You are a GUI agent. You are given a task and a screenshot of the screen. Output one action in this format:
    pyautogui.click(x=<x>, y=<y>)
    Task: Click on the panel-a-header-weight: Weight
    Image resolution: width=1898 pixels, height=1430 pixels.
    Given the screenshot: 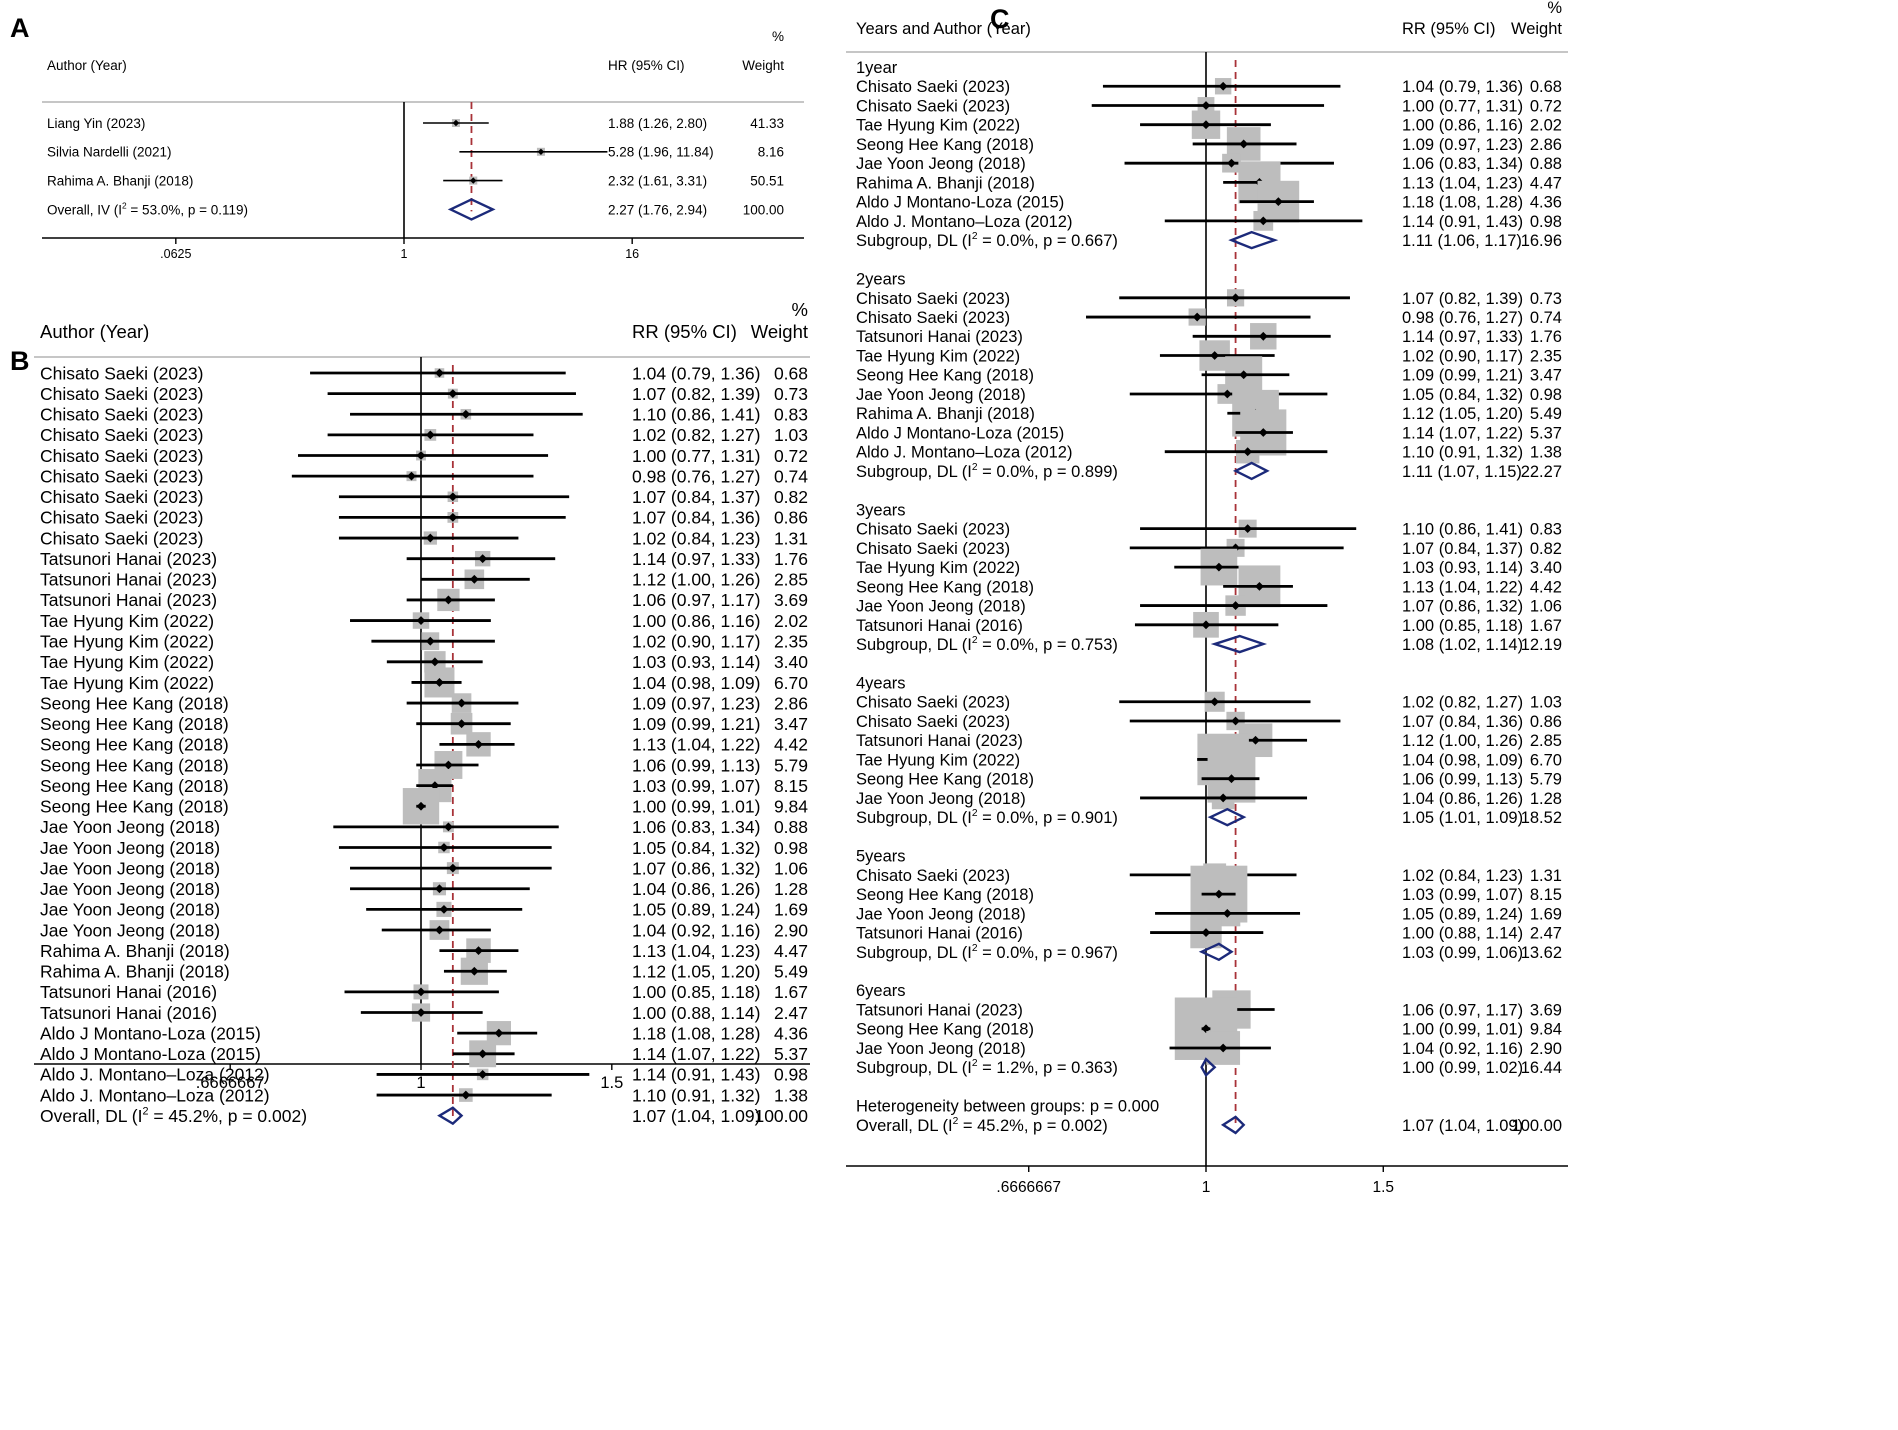 What is the action you would take?
    pyautogui.click(x=763, y=65)
    